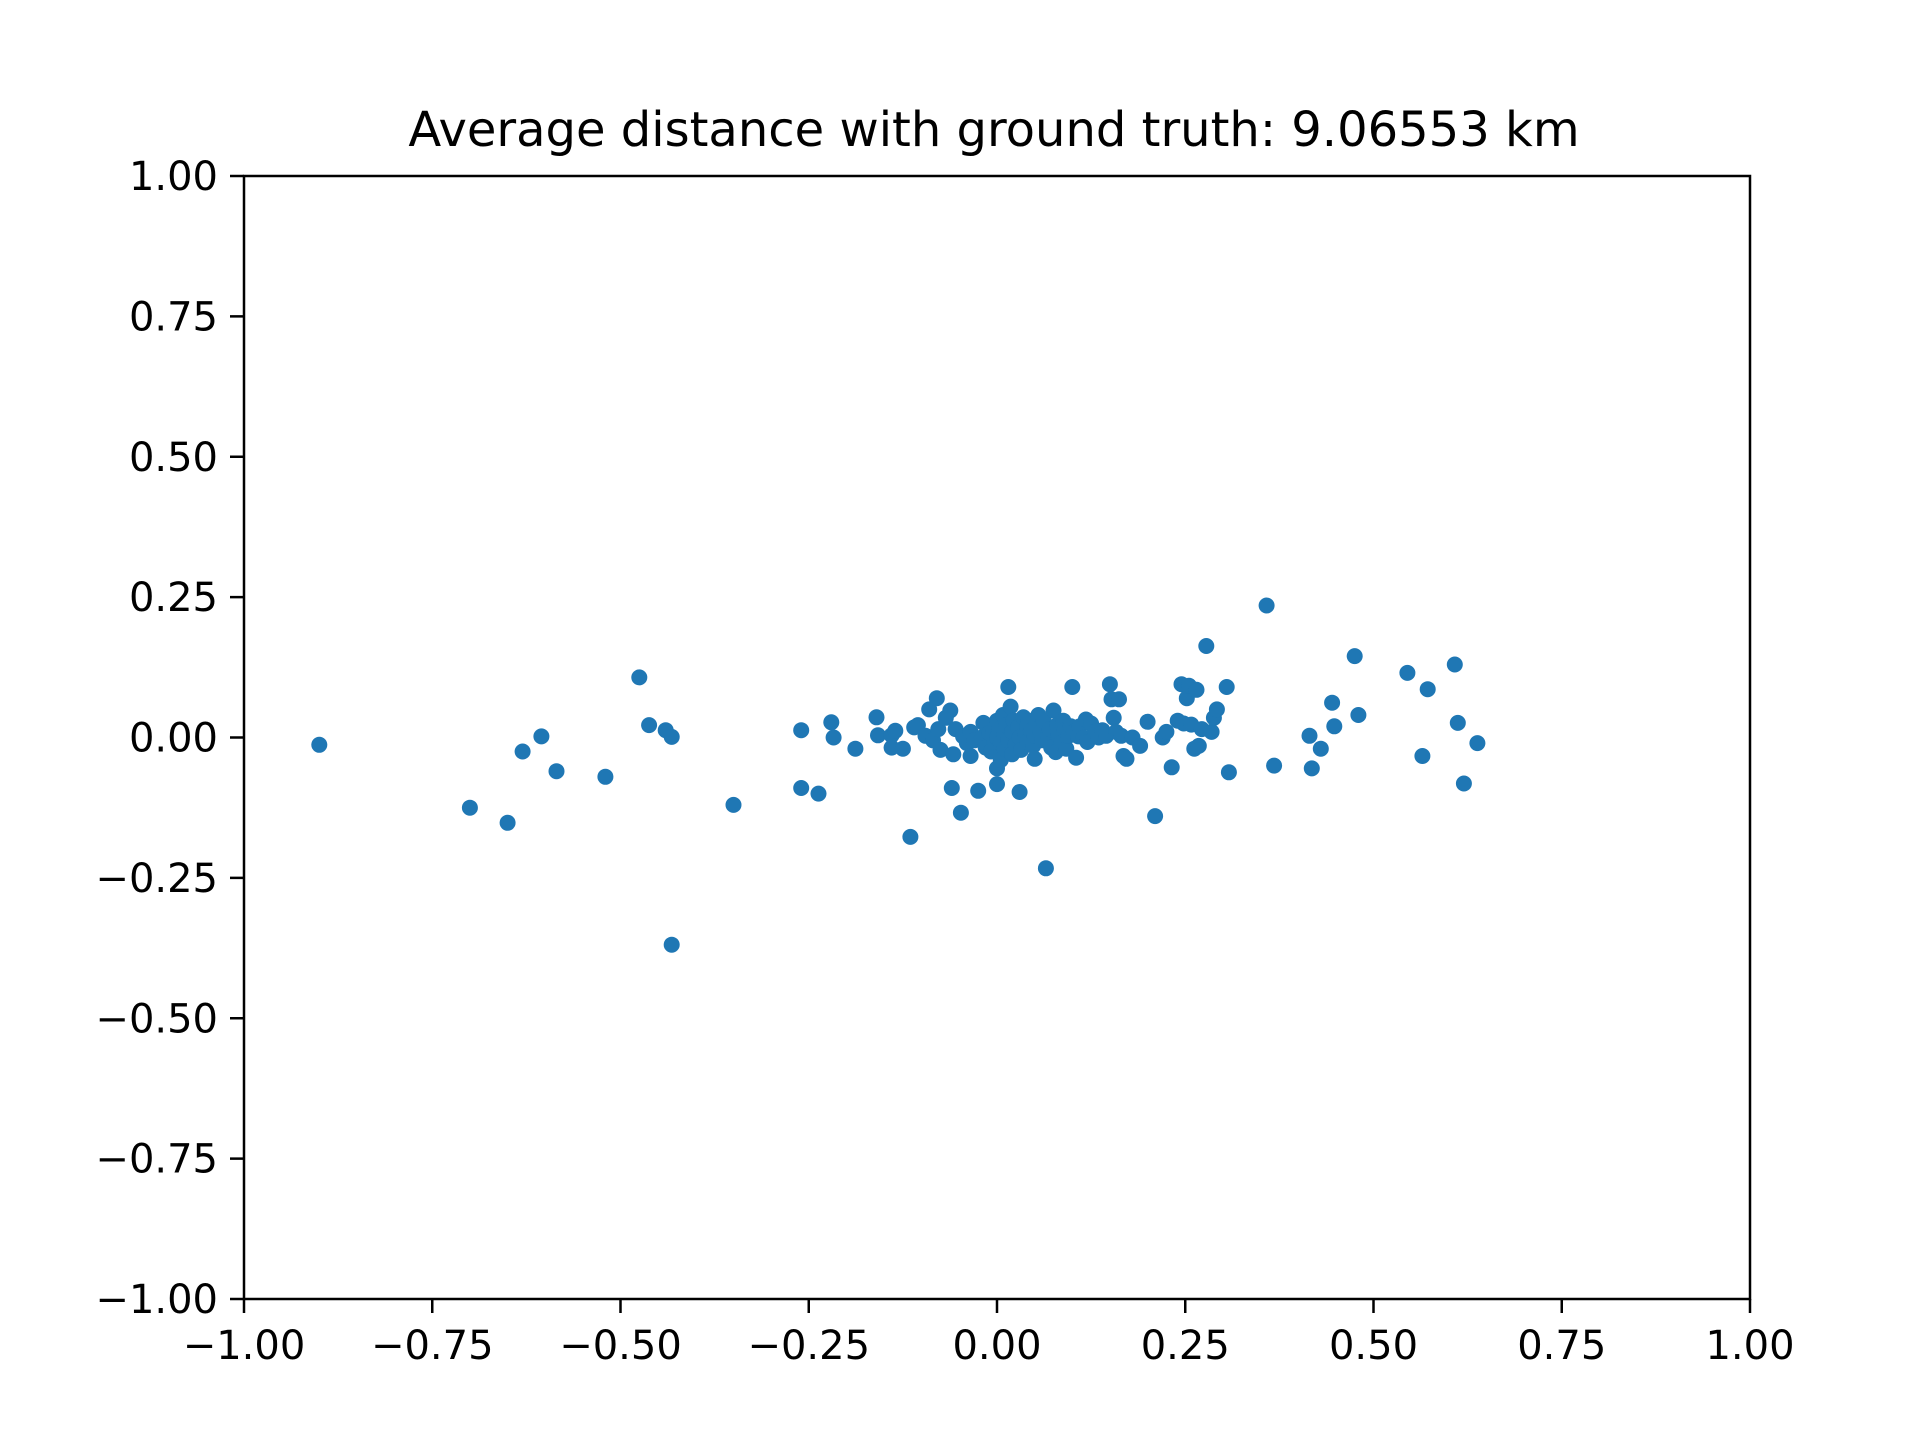 Image resolution: width=1920 pixels, height=1440 pixels. I want to click on x-tick-label: −0.75, so click(432, 1346).